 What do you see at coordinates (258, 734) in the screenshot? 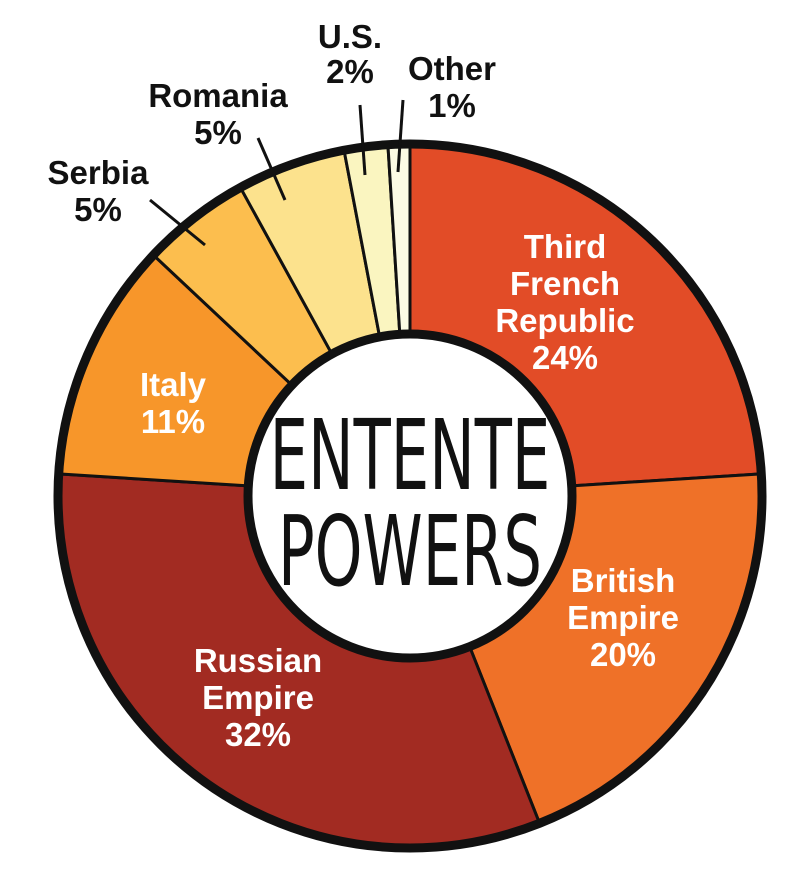
I see `slice-percent: 32%` at bounding box center [258, 734].